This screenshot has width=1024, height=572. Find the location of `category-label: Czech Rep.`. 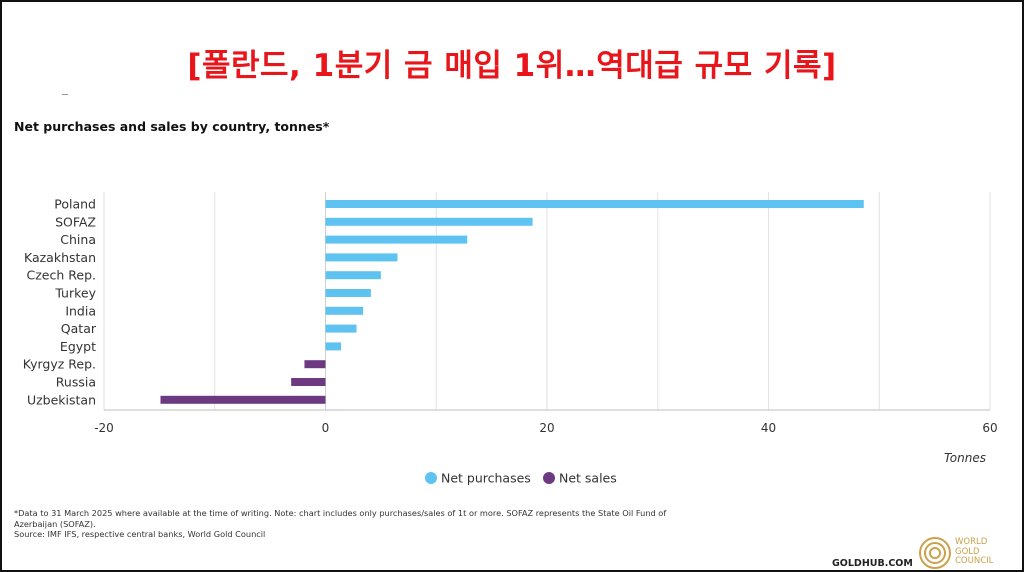

category-label: Czech Rep. is located at coordinates (61, 275).